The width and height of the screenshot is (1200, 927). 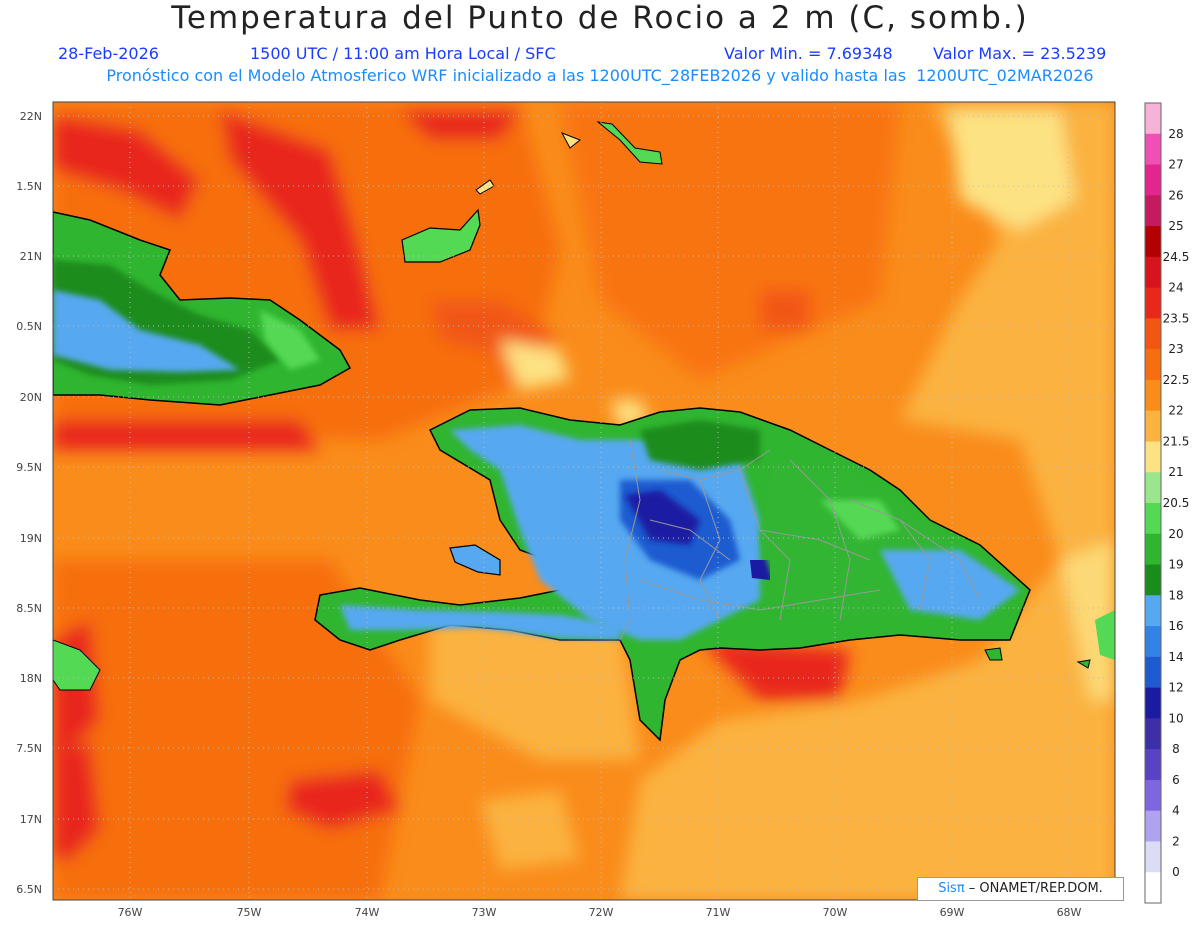 What do you see at coordinates (1175, 565) in the screenshot?
I see `colorbar-label: 19` at bounding box center [1175, 565].